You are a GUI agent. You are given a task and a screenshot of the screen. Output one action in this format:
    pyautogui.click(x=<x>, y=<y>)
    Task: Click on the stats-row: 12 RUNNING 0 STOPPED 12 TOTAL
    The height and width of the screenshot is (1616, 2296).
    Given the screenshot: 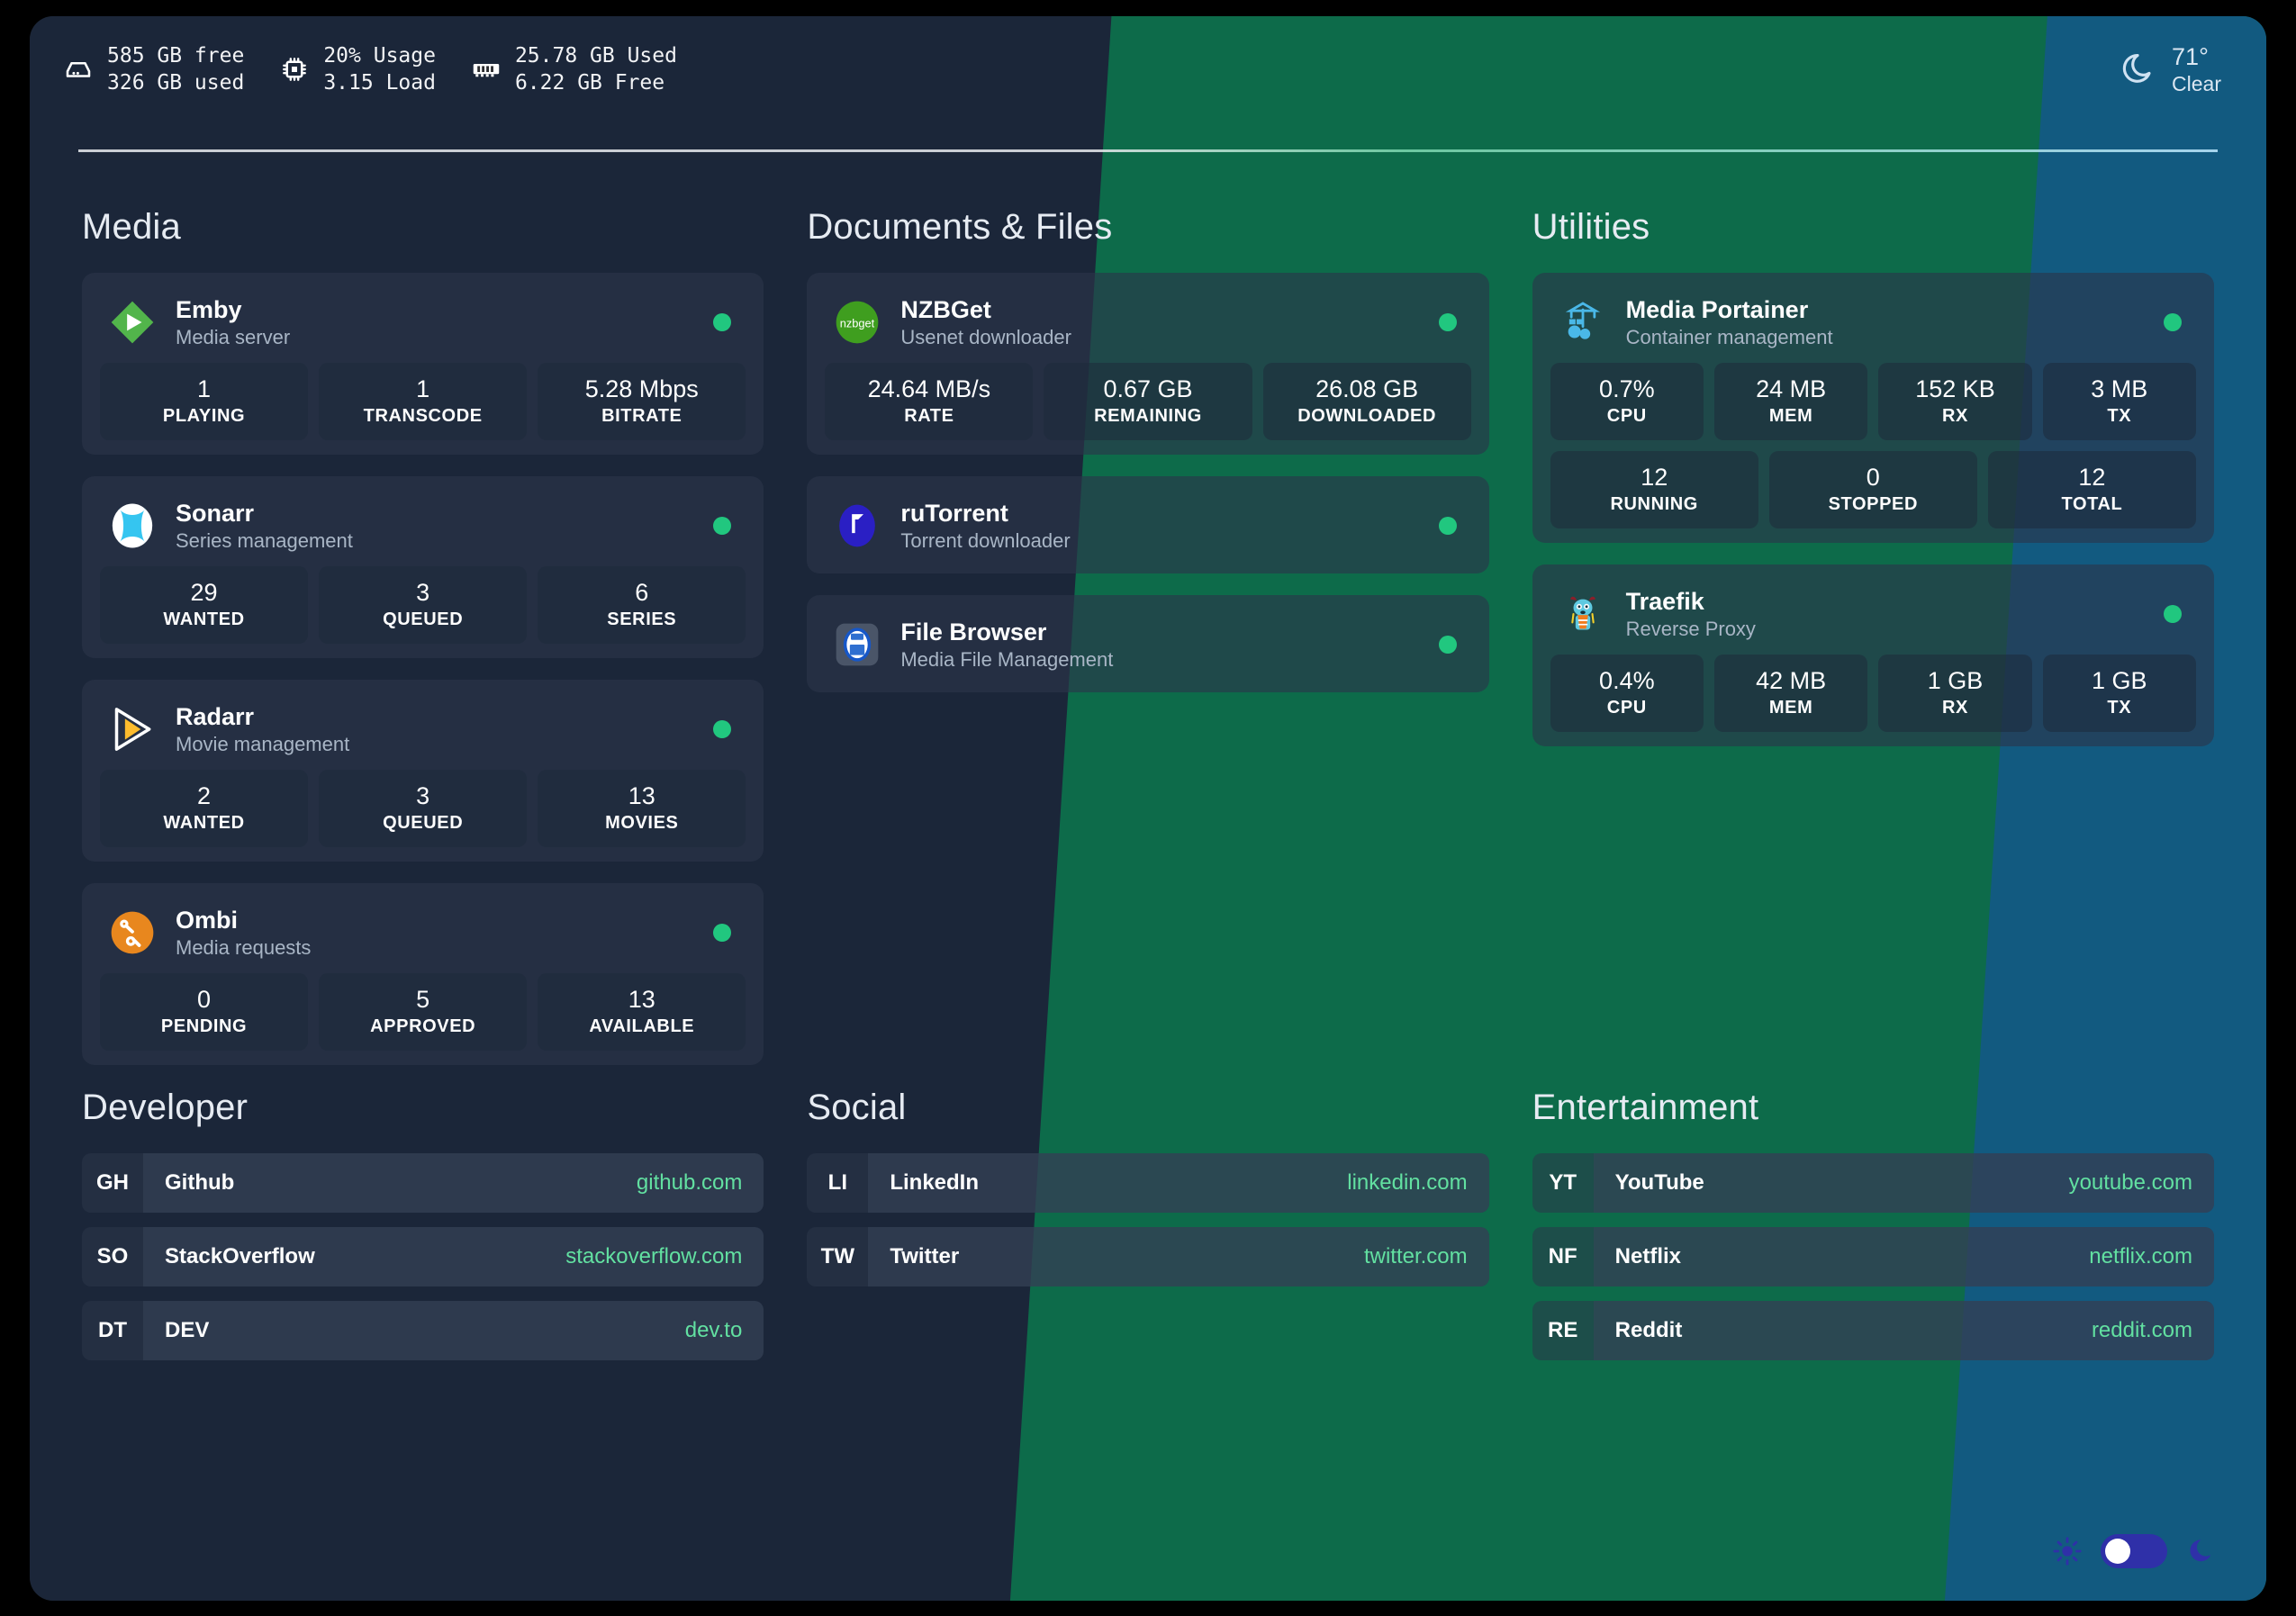 What is the action you would take?
    pyautogui.click(x=1873, y=489)
    